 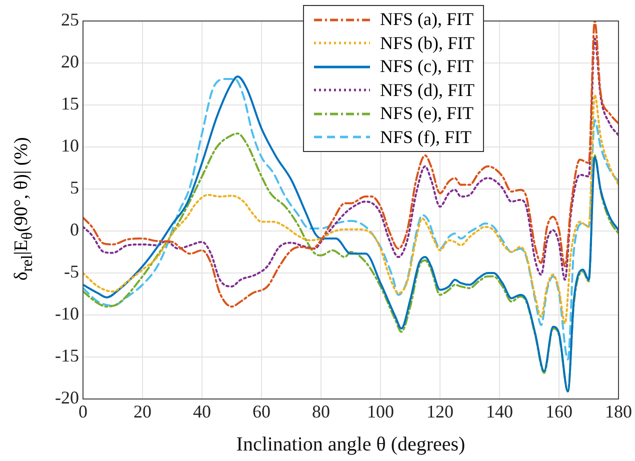 What do you see at coordinates (70, 62) in the screenshot?
I see `y-tick-label: 20` at bounding box center [70, 62].